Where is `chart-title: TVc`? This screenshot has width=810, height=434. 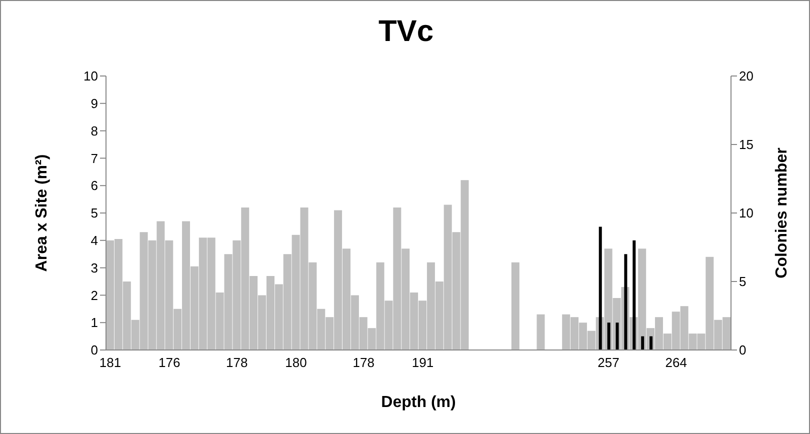 chart-title: TVc is located at coordinates (406, 32).